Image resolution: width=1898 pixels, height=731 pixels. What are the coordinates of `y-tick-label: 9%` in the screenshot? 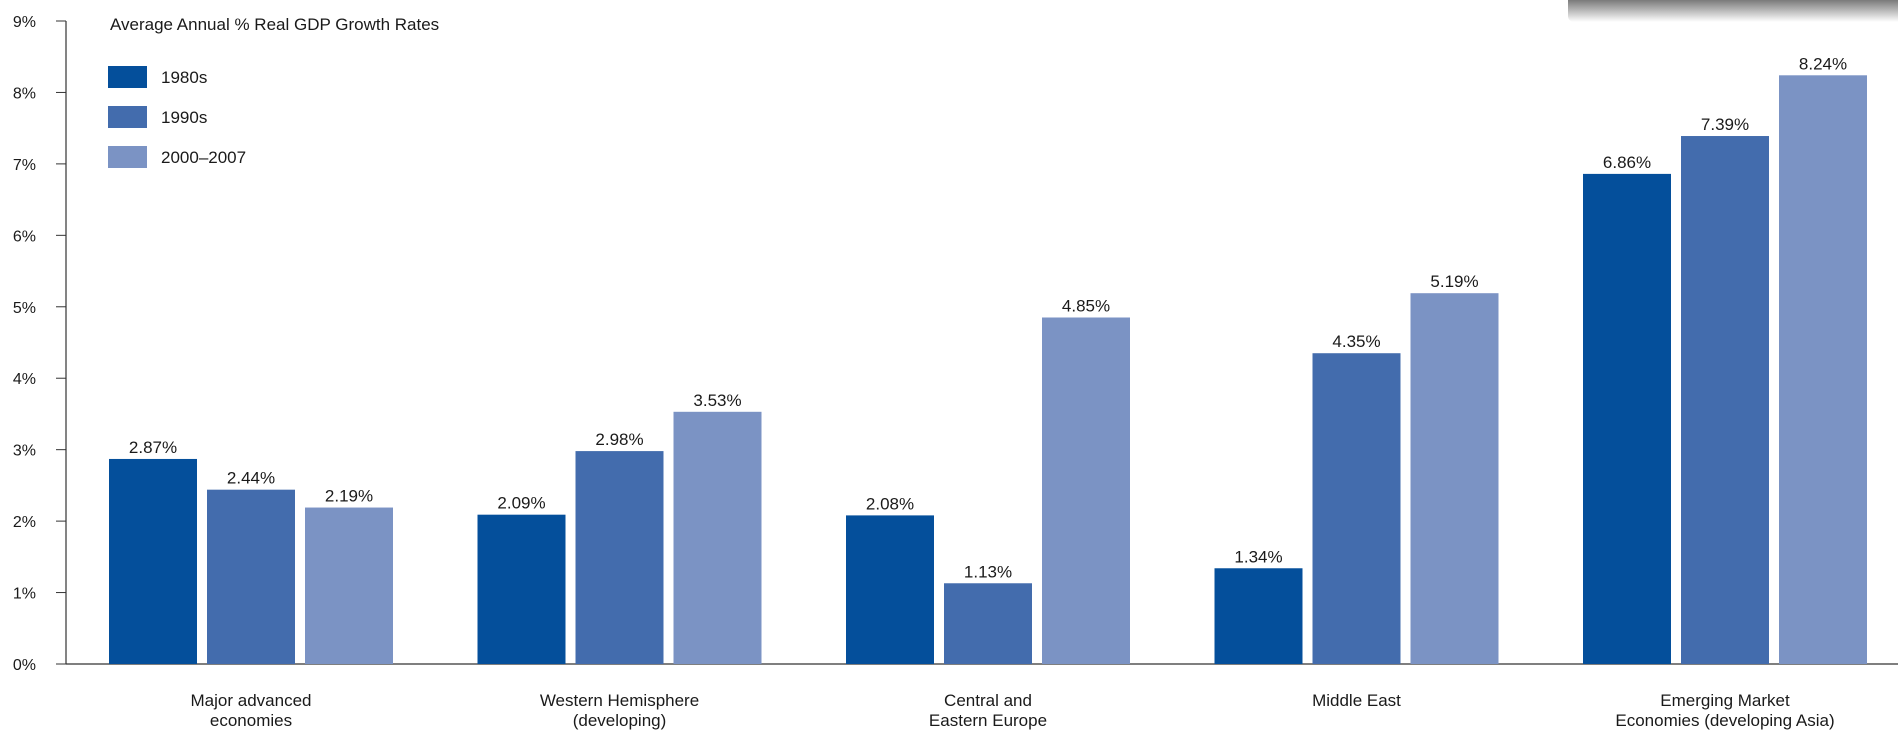 It's located at (24, 22).